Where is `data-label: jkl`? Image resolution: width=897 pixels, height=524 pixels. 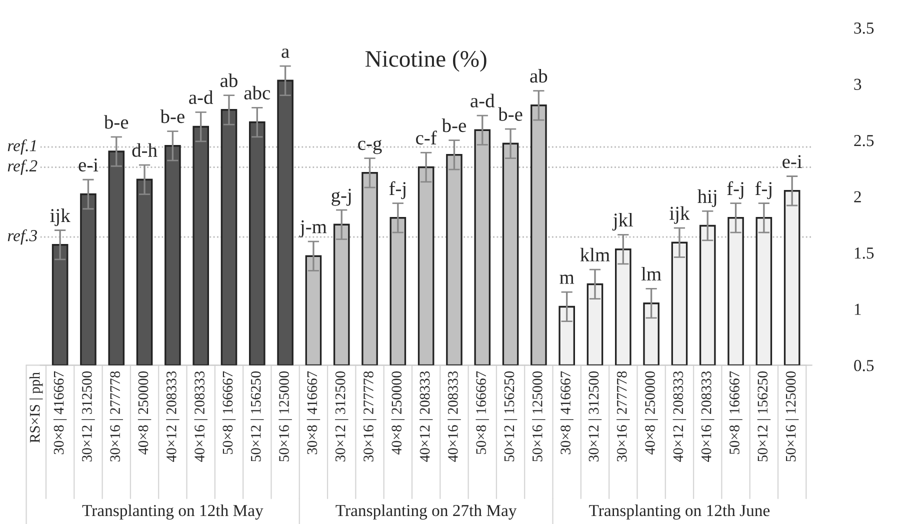 data-label: jkl is located at coordinates (623, 221).